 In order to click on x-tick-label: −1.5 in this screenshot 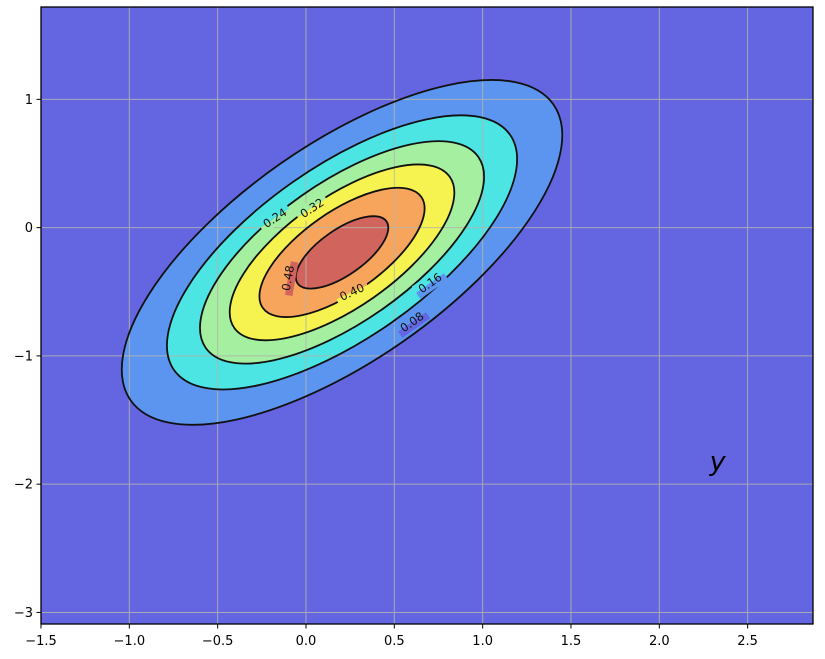, I will do `click(41, 641)`.